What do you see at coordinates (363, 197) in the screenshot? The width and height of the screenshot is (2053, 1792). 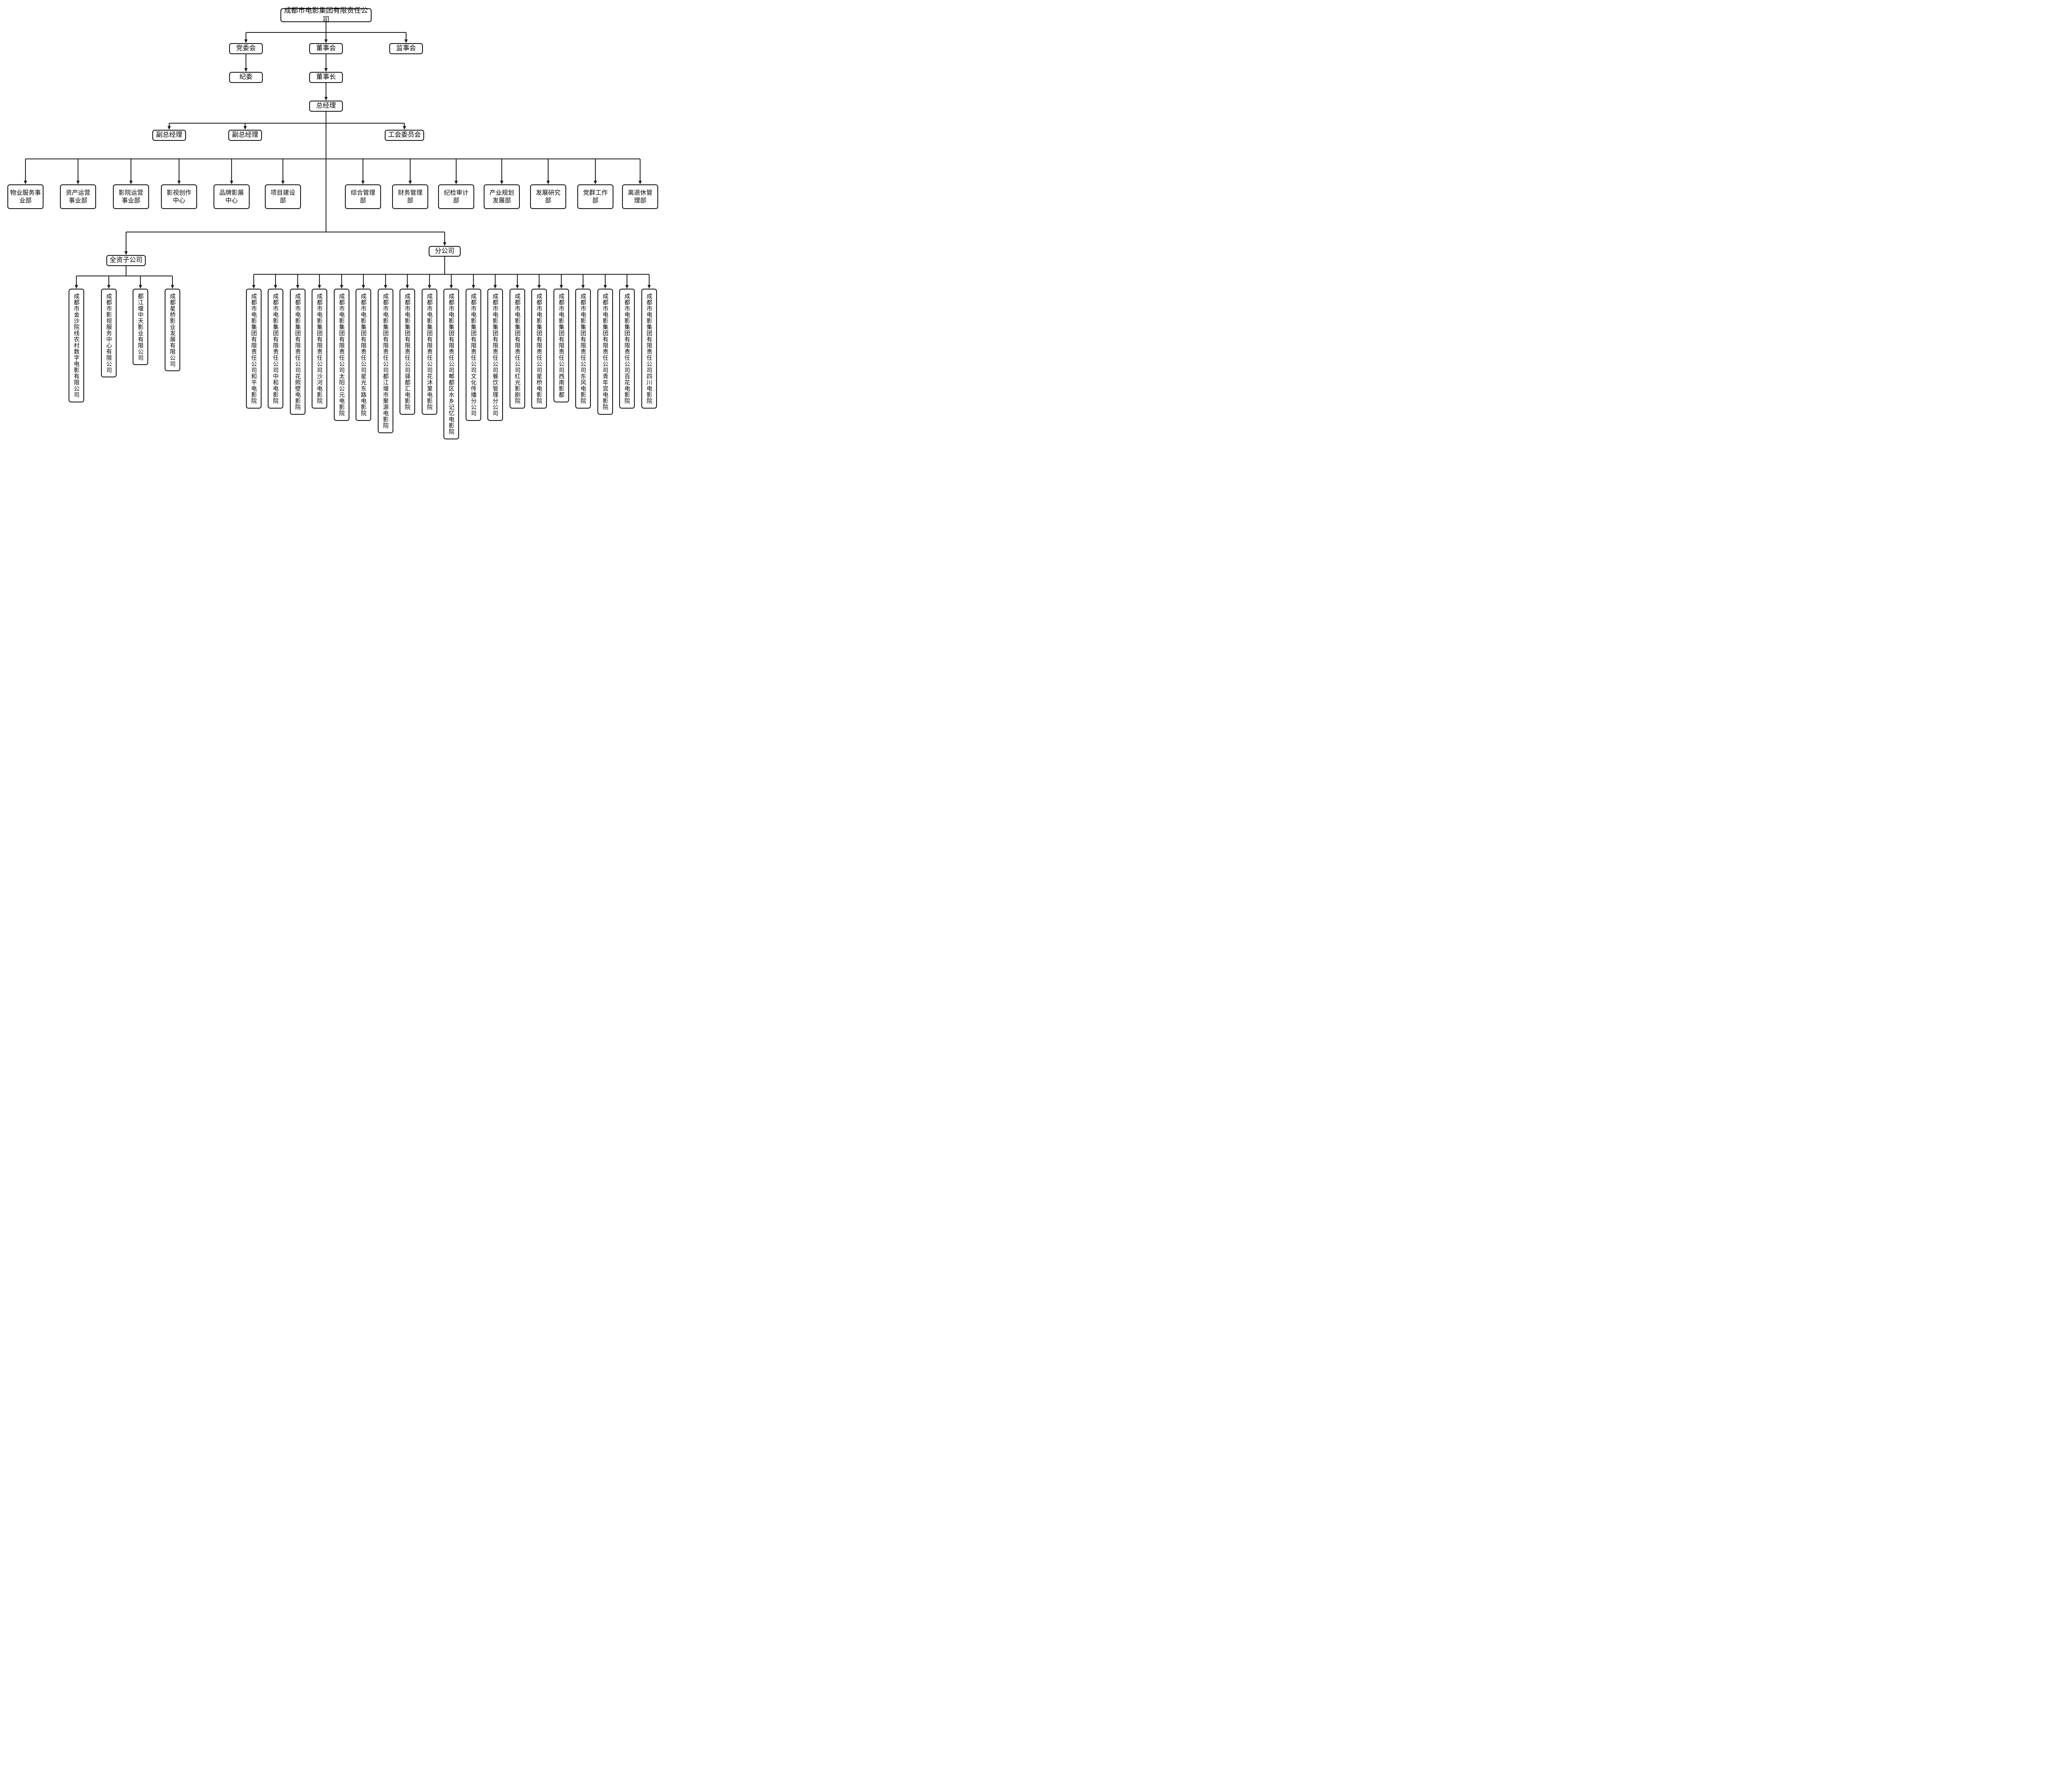 I see `node-dept-general-management: 综合管理 部` at bounding box center [363, 197].